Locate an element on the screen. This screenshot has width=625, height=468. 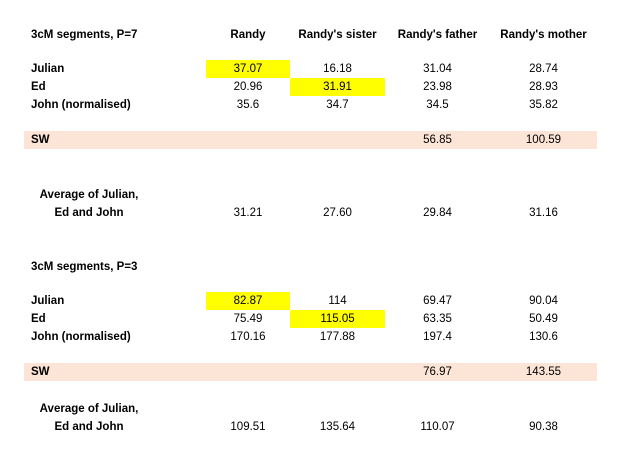
average-mother: 31.16 is located at coordinates (543, 213).